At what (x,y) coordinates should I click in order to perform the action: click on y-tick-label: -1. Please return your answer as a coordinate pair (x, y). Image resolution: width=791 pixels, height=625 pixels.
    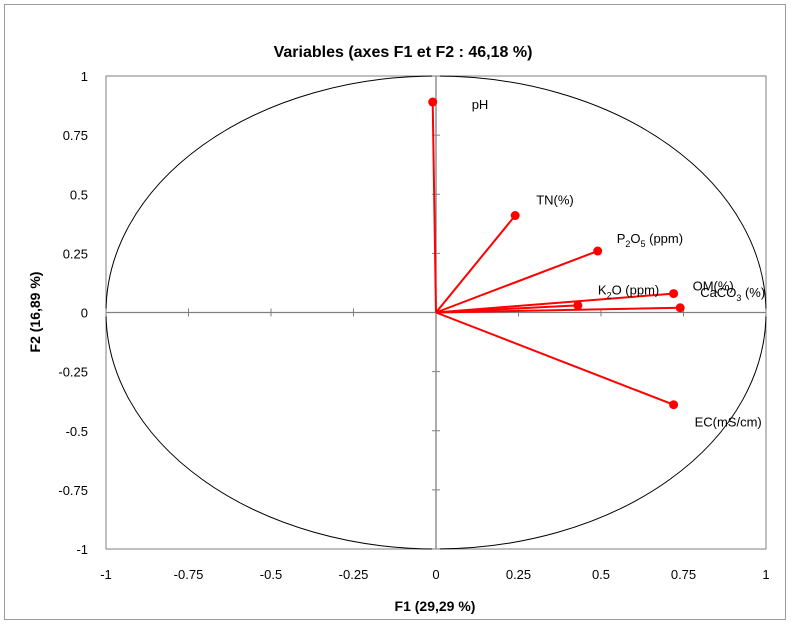
    Looking at the image, I should click on (82, 549).